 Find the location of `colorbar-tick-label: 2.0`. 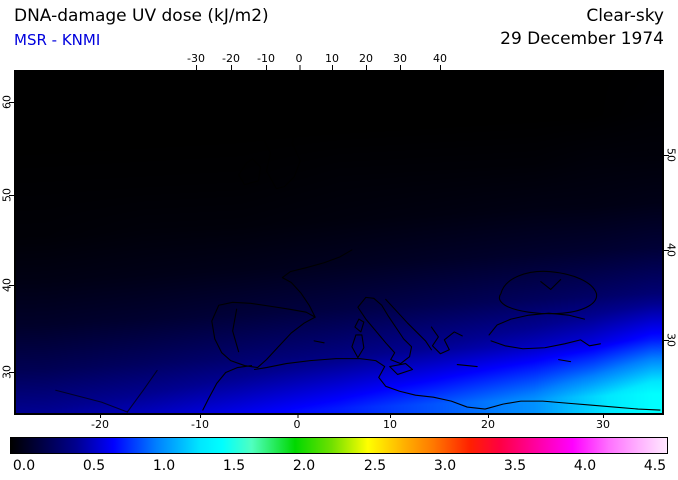

colorbar-tick-label: 2.0 is located at coordinates (304, 466).